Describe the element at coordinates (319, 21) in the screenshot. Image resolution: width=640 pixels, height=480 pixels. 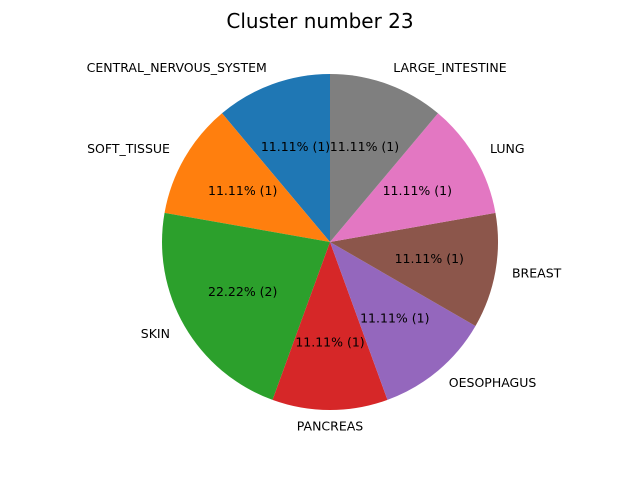
I see `chart-title: Cluster number 23` at that location.